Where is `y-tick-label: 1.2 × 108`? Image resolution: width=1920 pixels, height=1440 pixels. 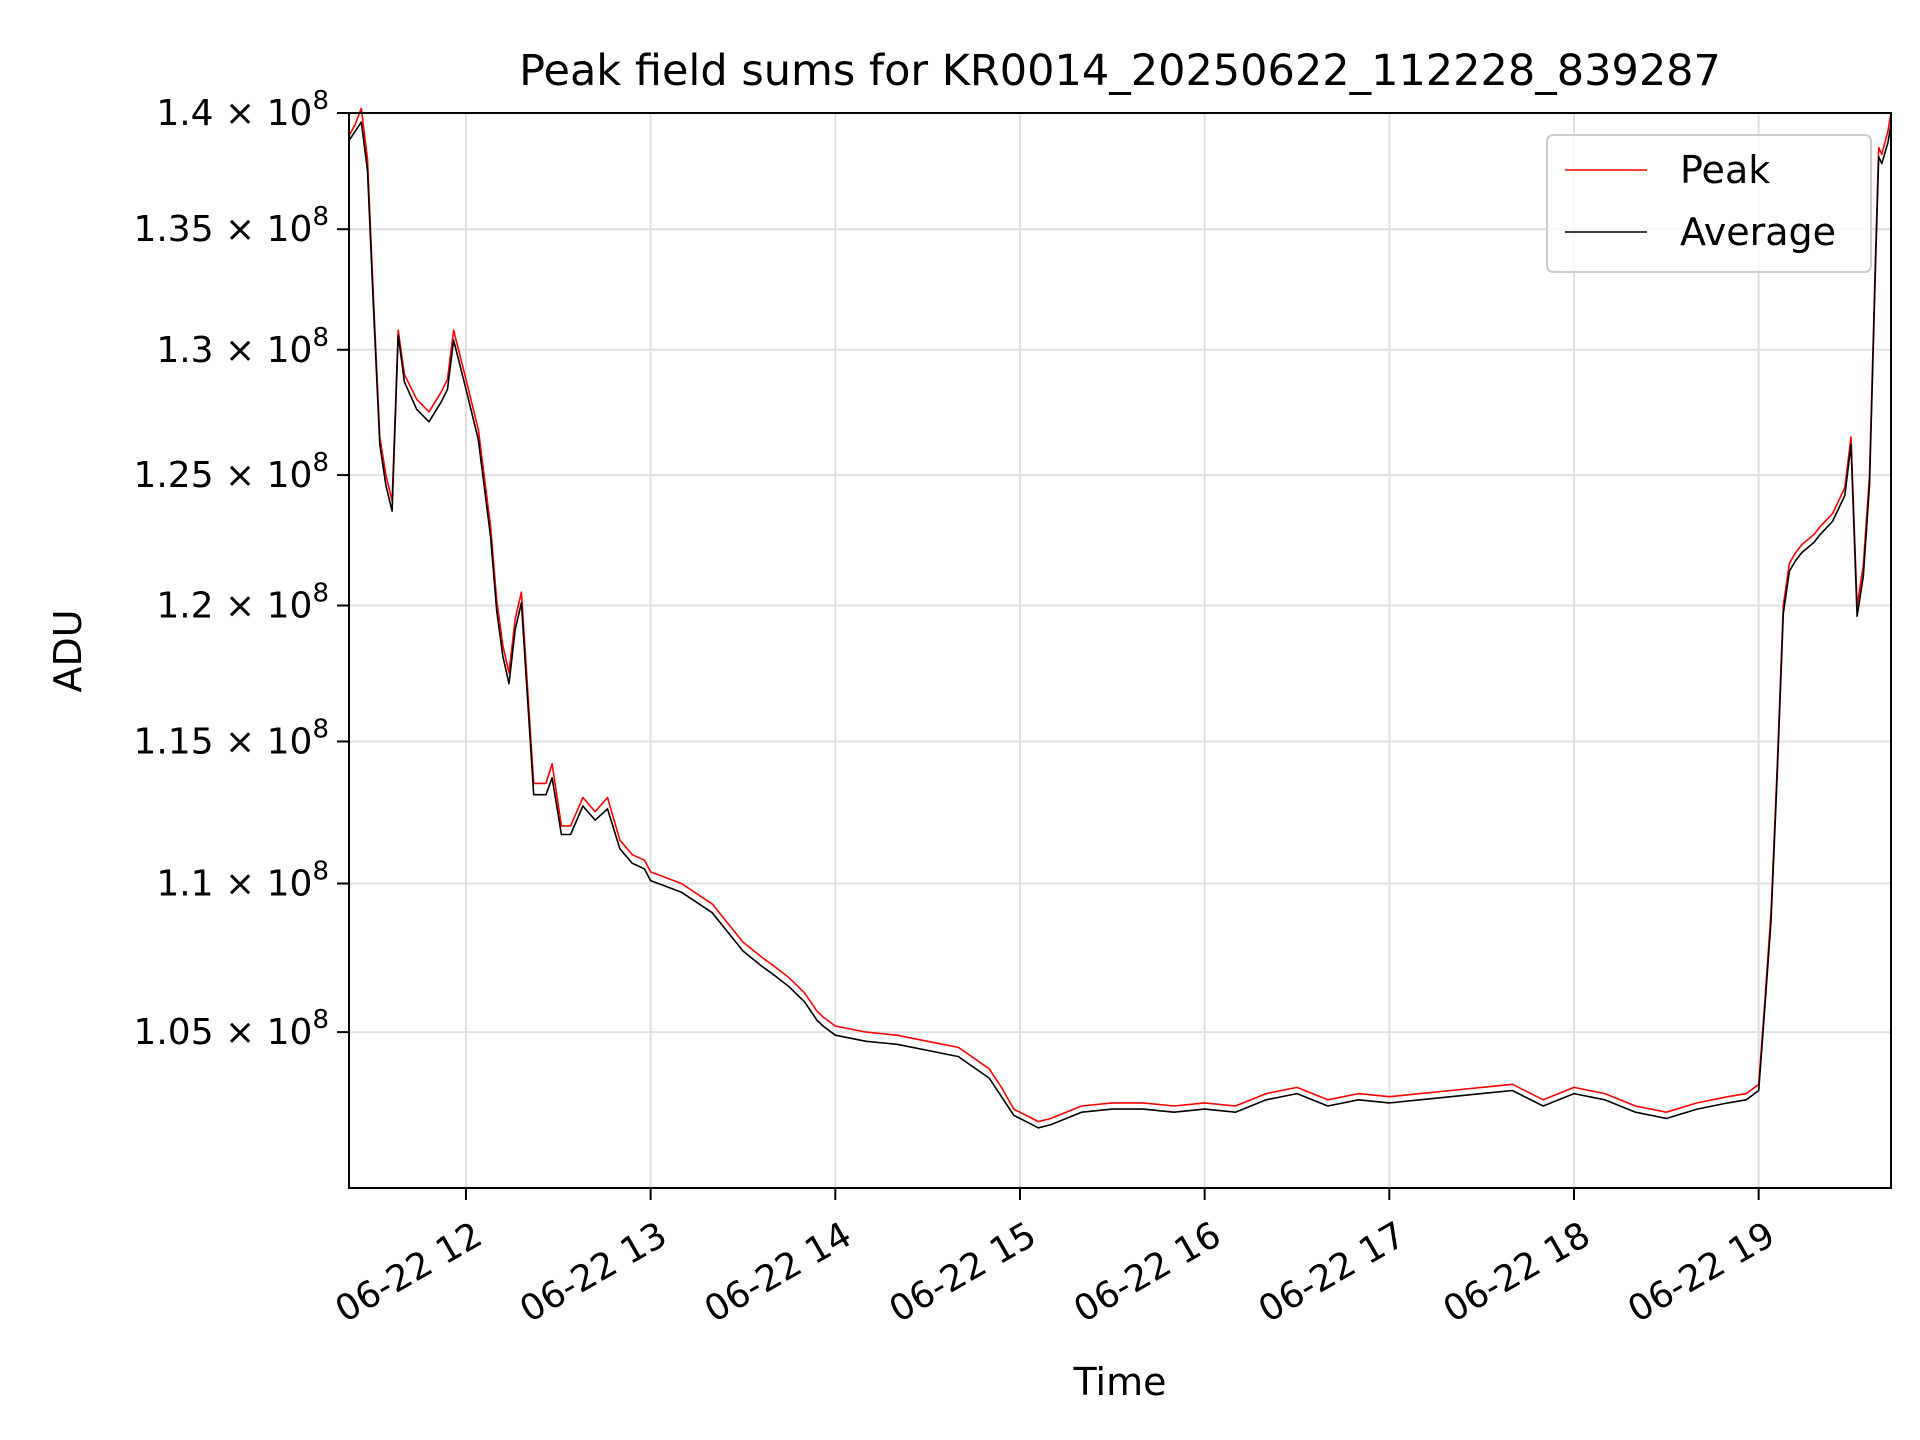
y-tick-label: 1.2 × 108 is located at coordinates (242, 602).